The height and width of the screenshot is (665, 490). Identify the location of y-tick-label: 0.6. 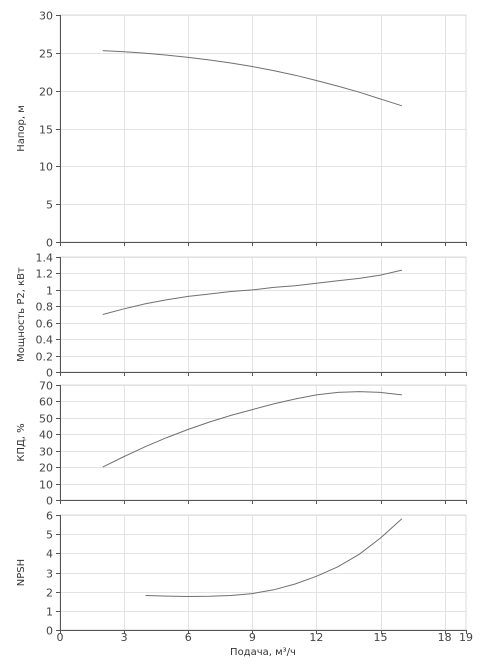
(45, 324).